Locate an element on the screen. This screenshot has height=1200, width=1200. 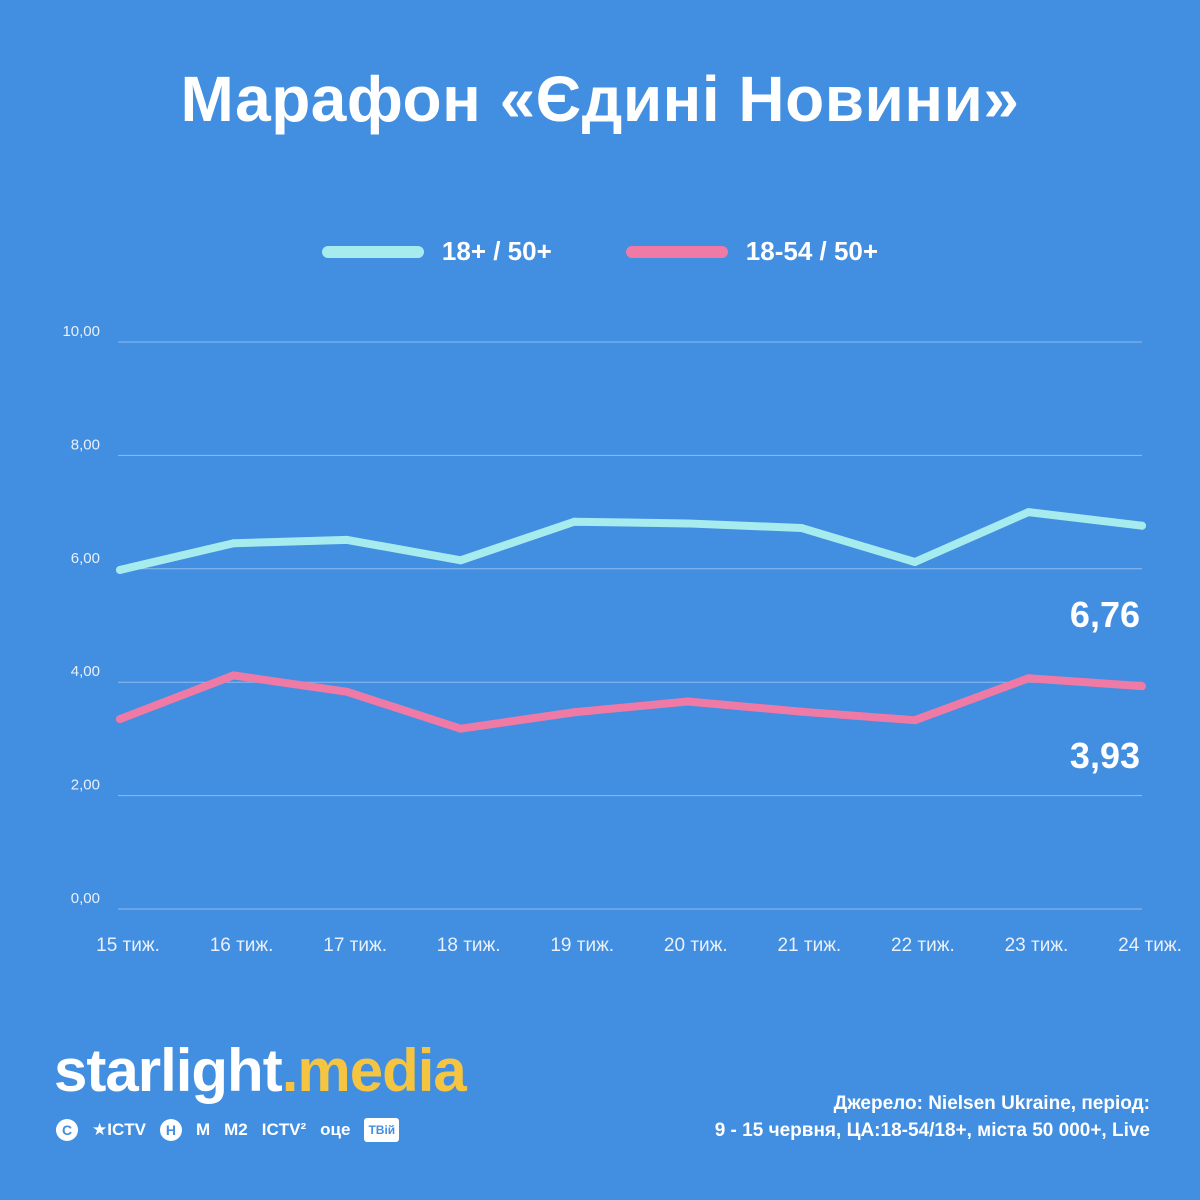
y-tick-label: 0,00 is located at coordinates (85, 898).